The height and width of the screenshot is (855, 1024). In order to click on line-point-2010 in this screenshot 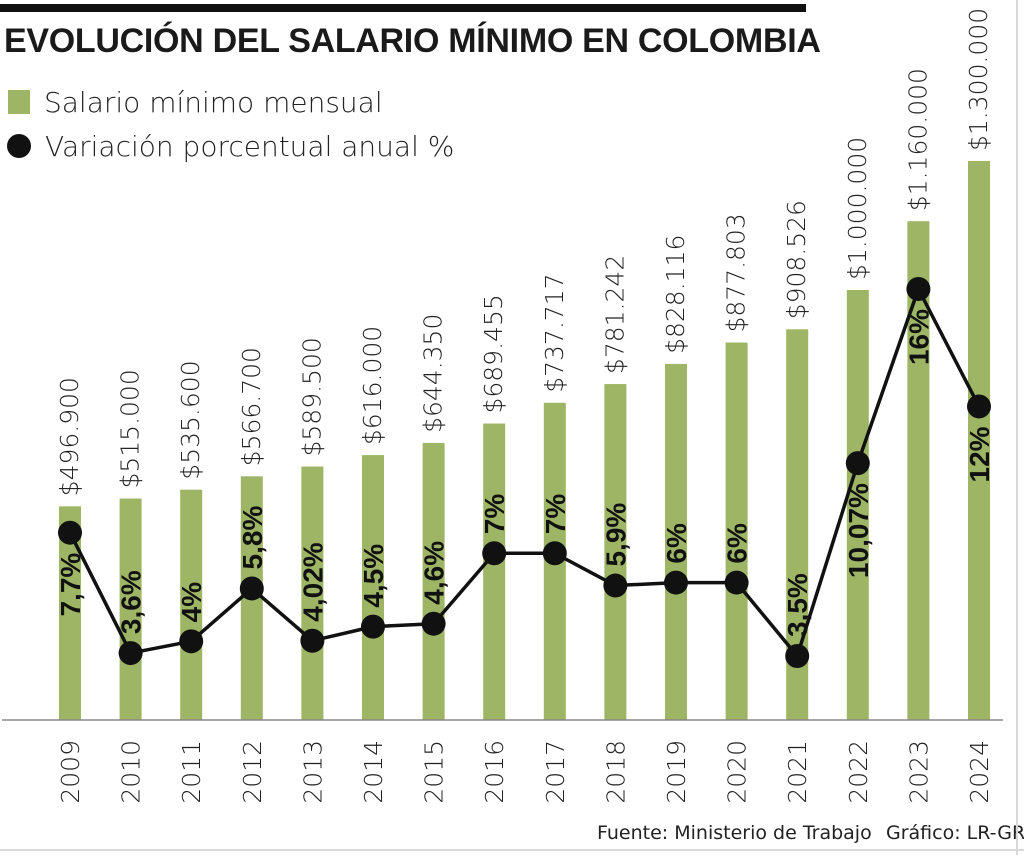, I will do `click(130, 653)`.